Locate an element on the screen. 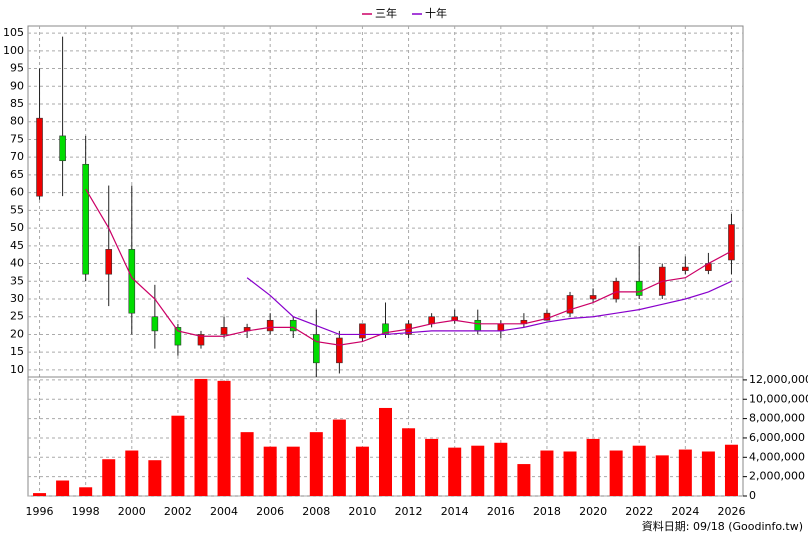 The width and height of the screenshot is (808, 540). average-line is located at coordinates (489, 306).